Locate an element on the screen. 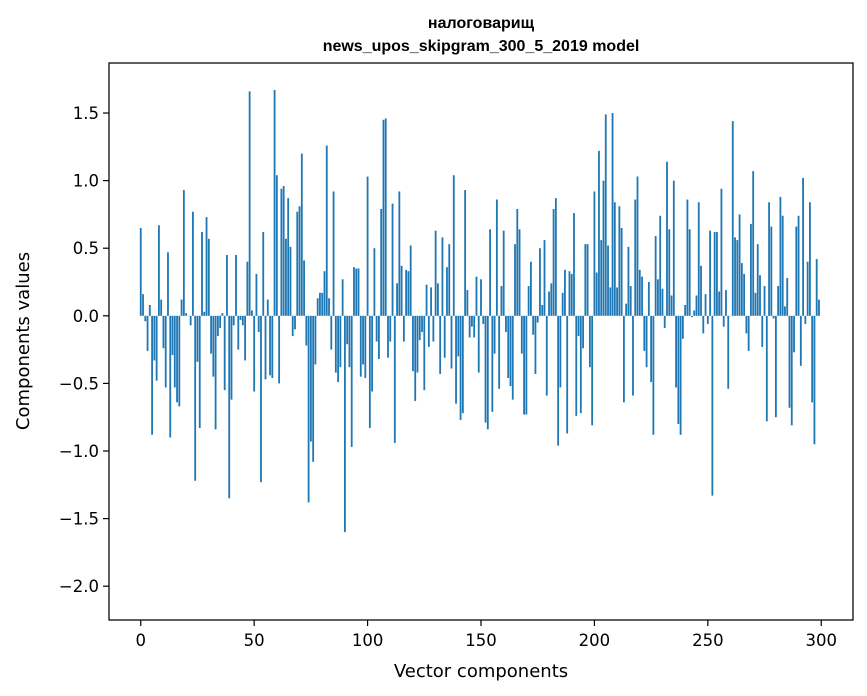  y-tick-label: 1.0 is located at coordinates (86, 181).